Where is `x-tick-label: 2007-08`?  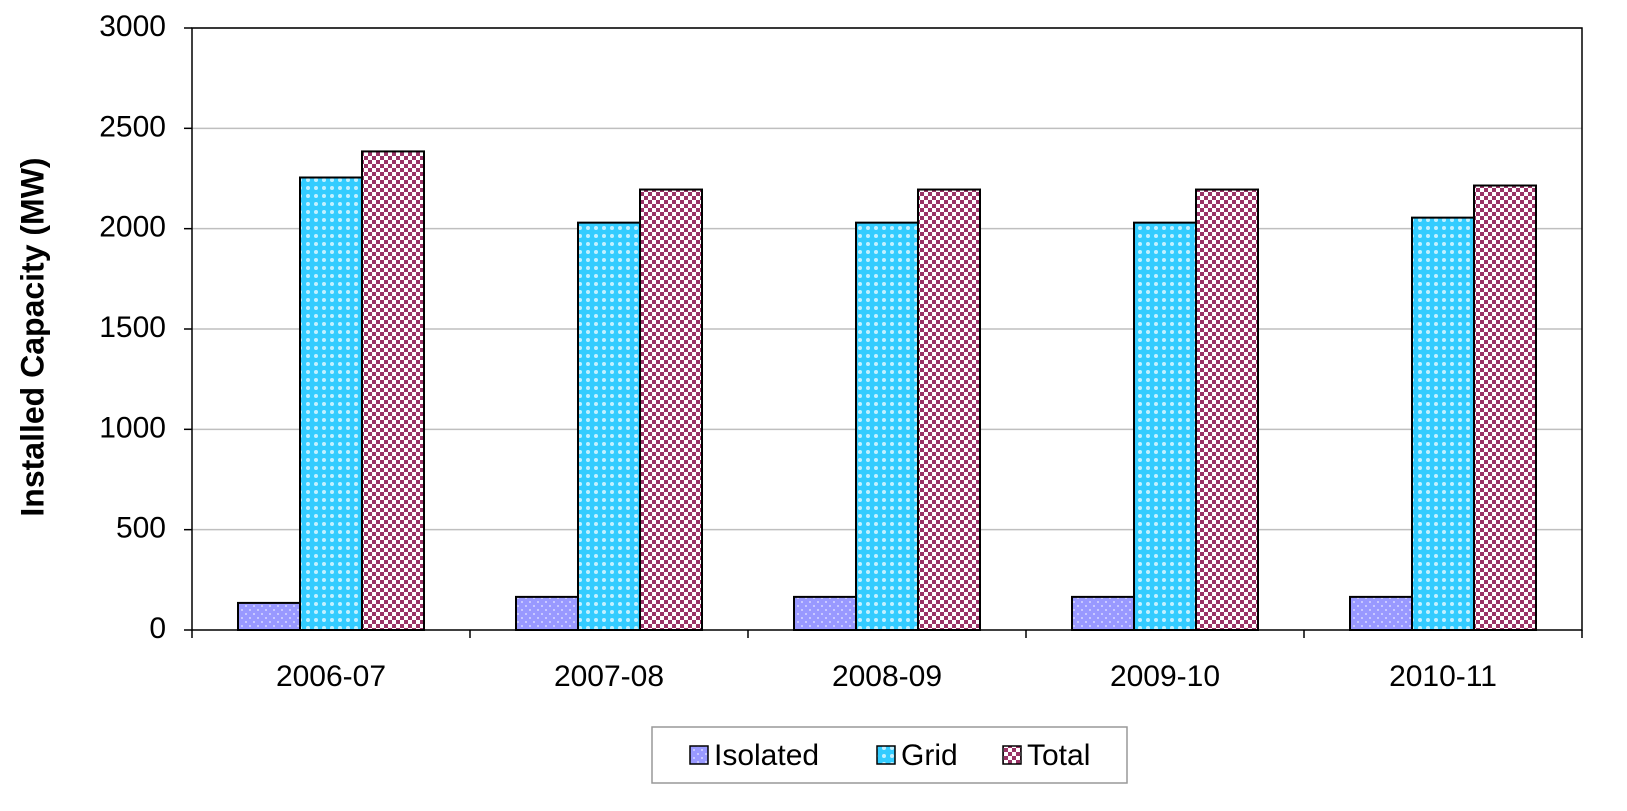
x-tick-label: 2007-08 is located at coordinates (609, 676).